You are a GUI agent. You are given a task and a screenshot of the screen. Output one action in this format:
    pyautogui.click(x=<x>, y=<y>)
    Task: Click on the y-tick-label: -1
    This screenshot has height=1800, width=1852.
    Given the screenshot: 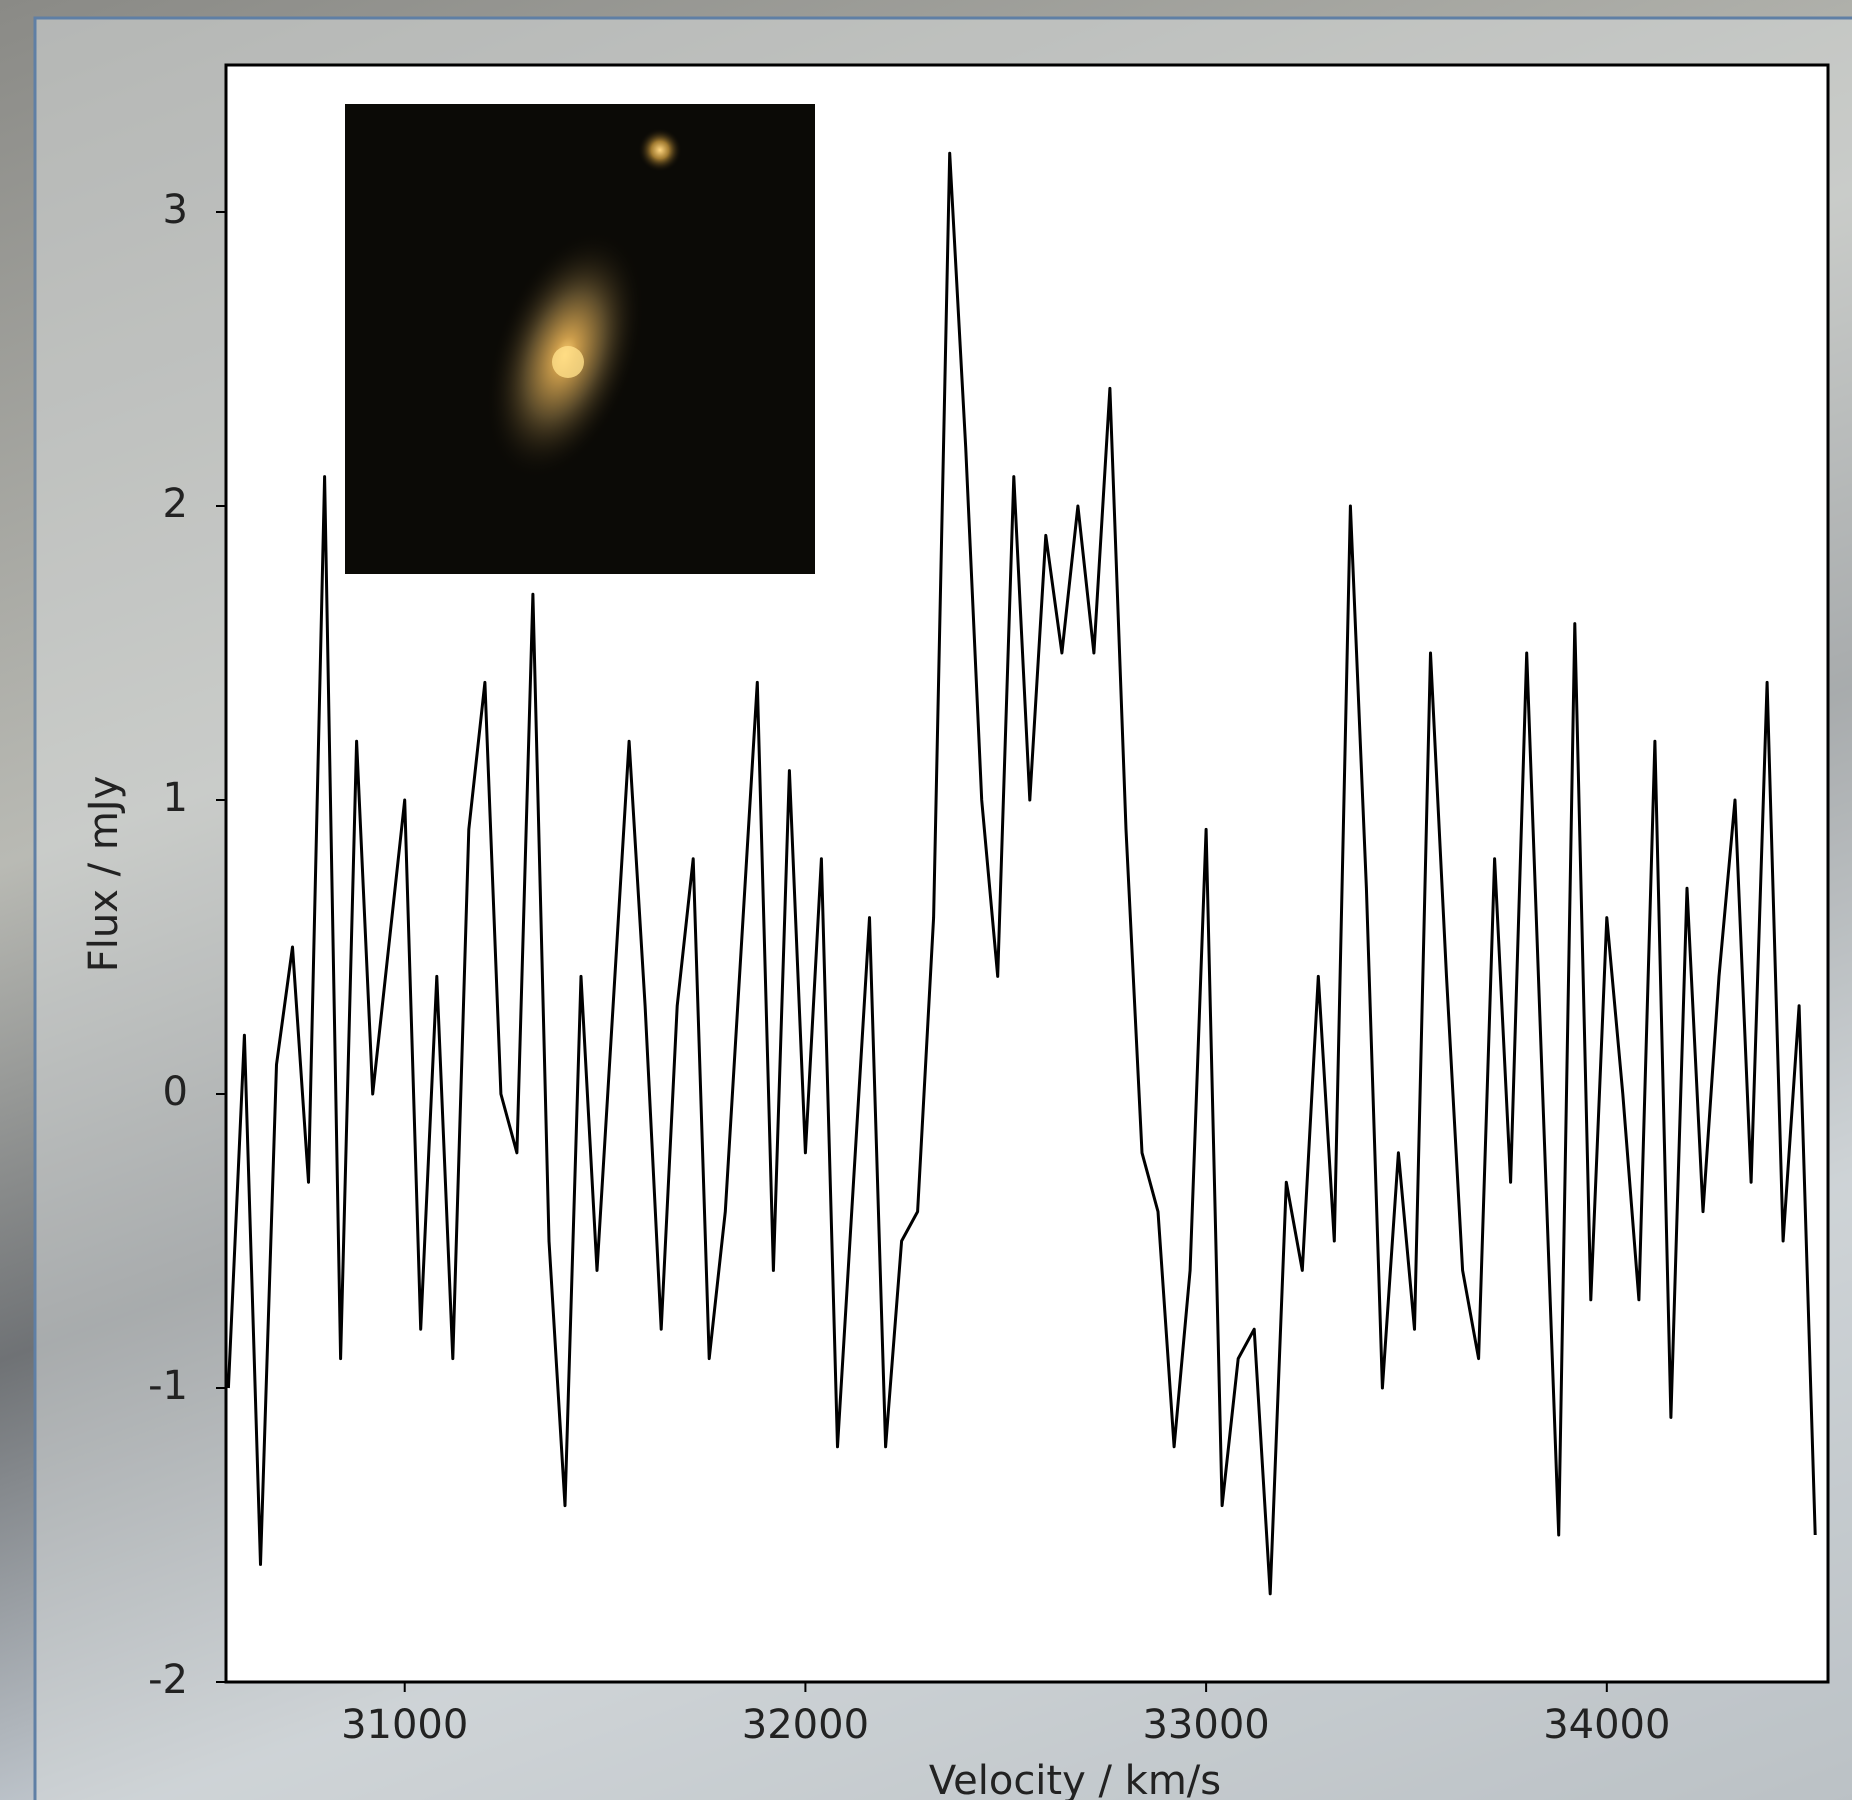 What is the action you would take?
    pyautogui.click(x=168, y=1386)
    